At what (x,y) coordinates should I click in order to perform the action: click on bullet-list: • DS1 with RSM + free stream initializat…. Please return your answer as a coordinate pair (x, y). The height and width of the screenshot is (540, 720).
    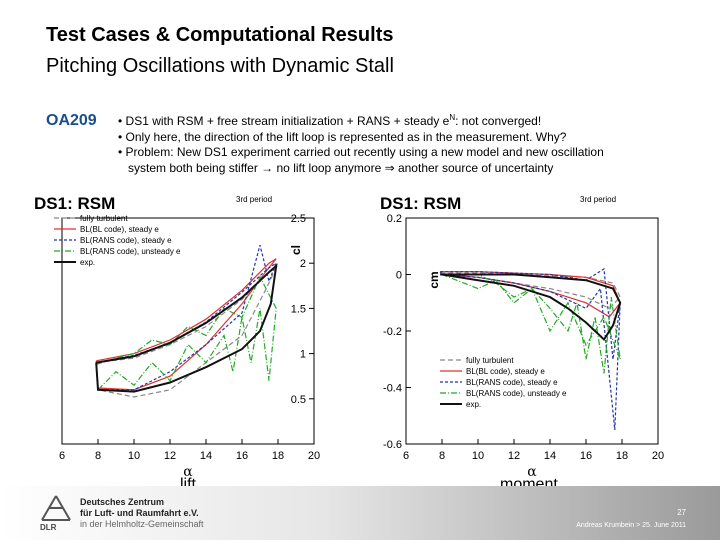
    Looking at the image, I should click on (413, 143).